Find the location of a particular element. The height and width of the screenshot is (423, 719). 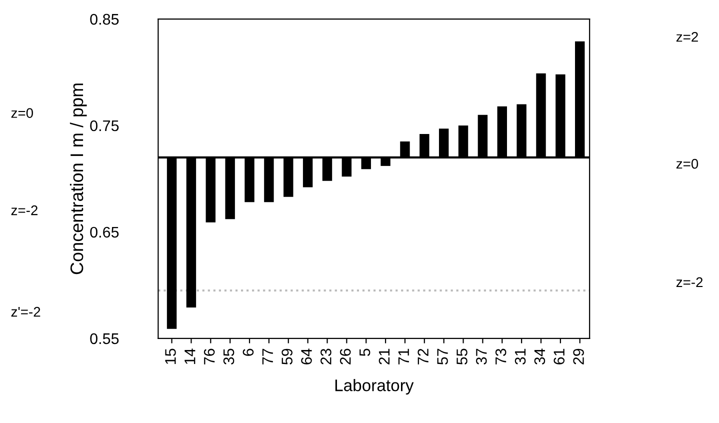

y-tick-label: 0.65 is located at coordinates (104, 232).